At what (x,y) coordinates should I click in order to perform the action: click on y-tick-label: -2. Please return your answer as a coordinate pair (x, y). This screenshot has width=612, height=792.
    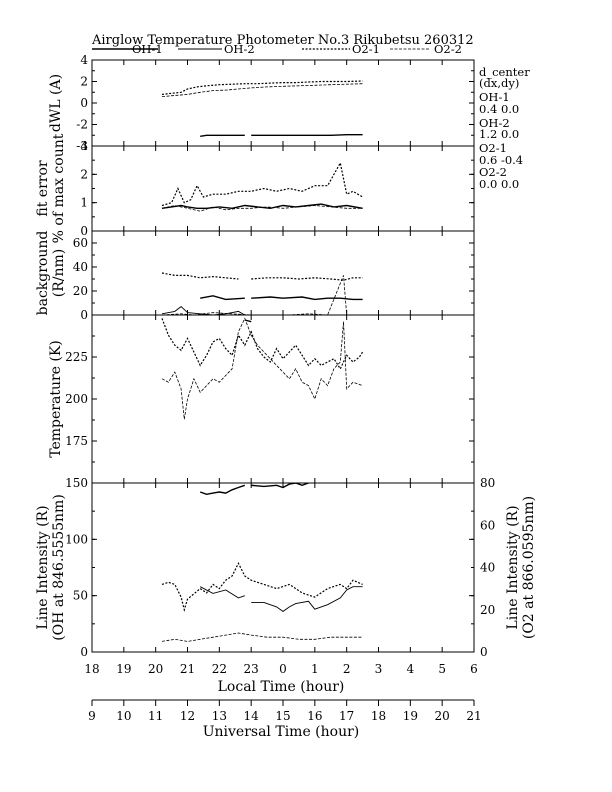
    Looking at the image, I should click on (82, 125).